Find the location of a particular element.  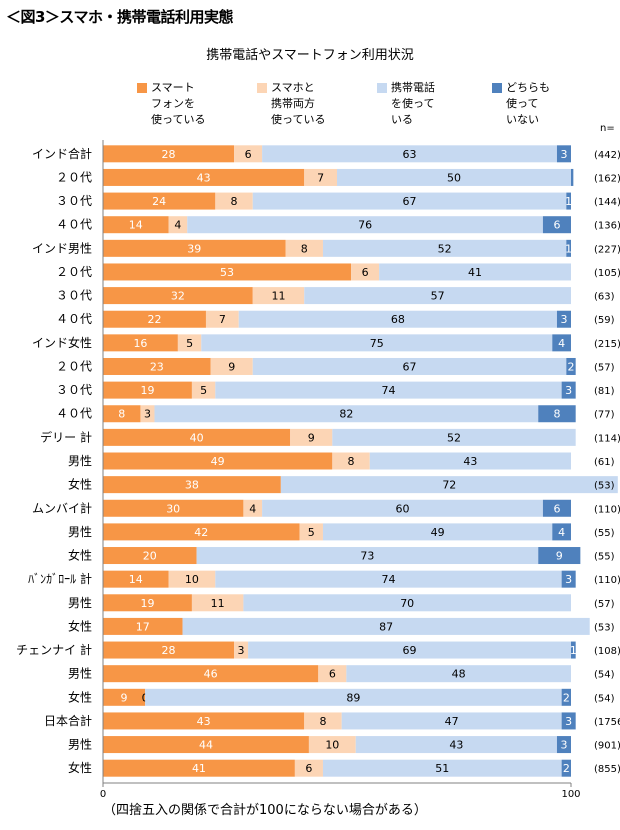

sample-size-label: (54) is located at coordinates (604, 698).